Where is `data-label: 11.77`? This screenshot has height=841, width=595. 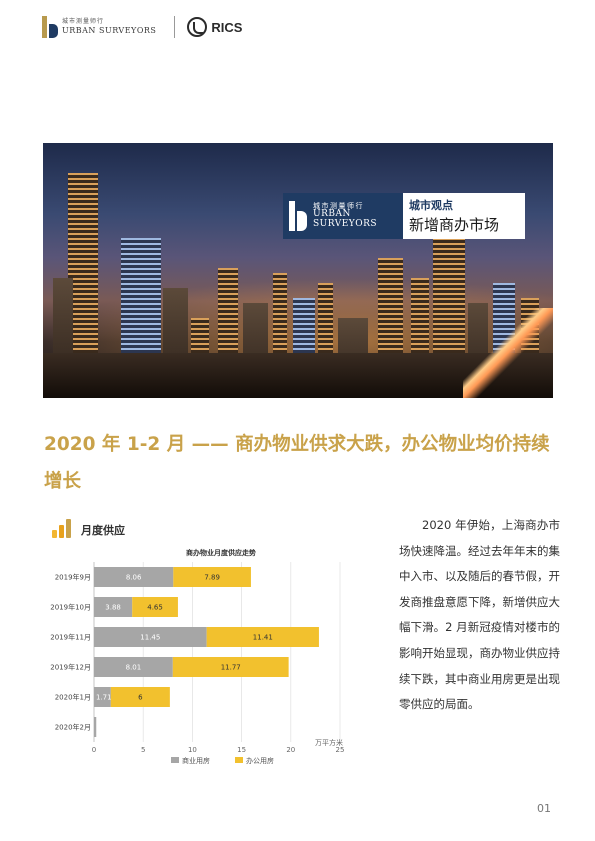
data-label: 11.77 is located at coordinates (231, 668).